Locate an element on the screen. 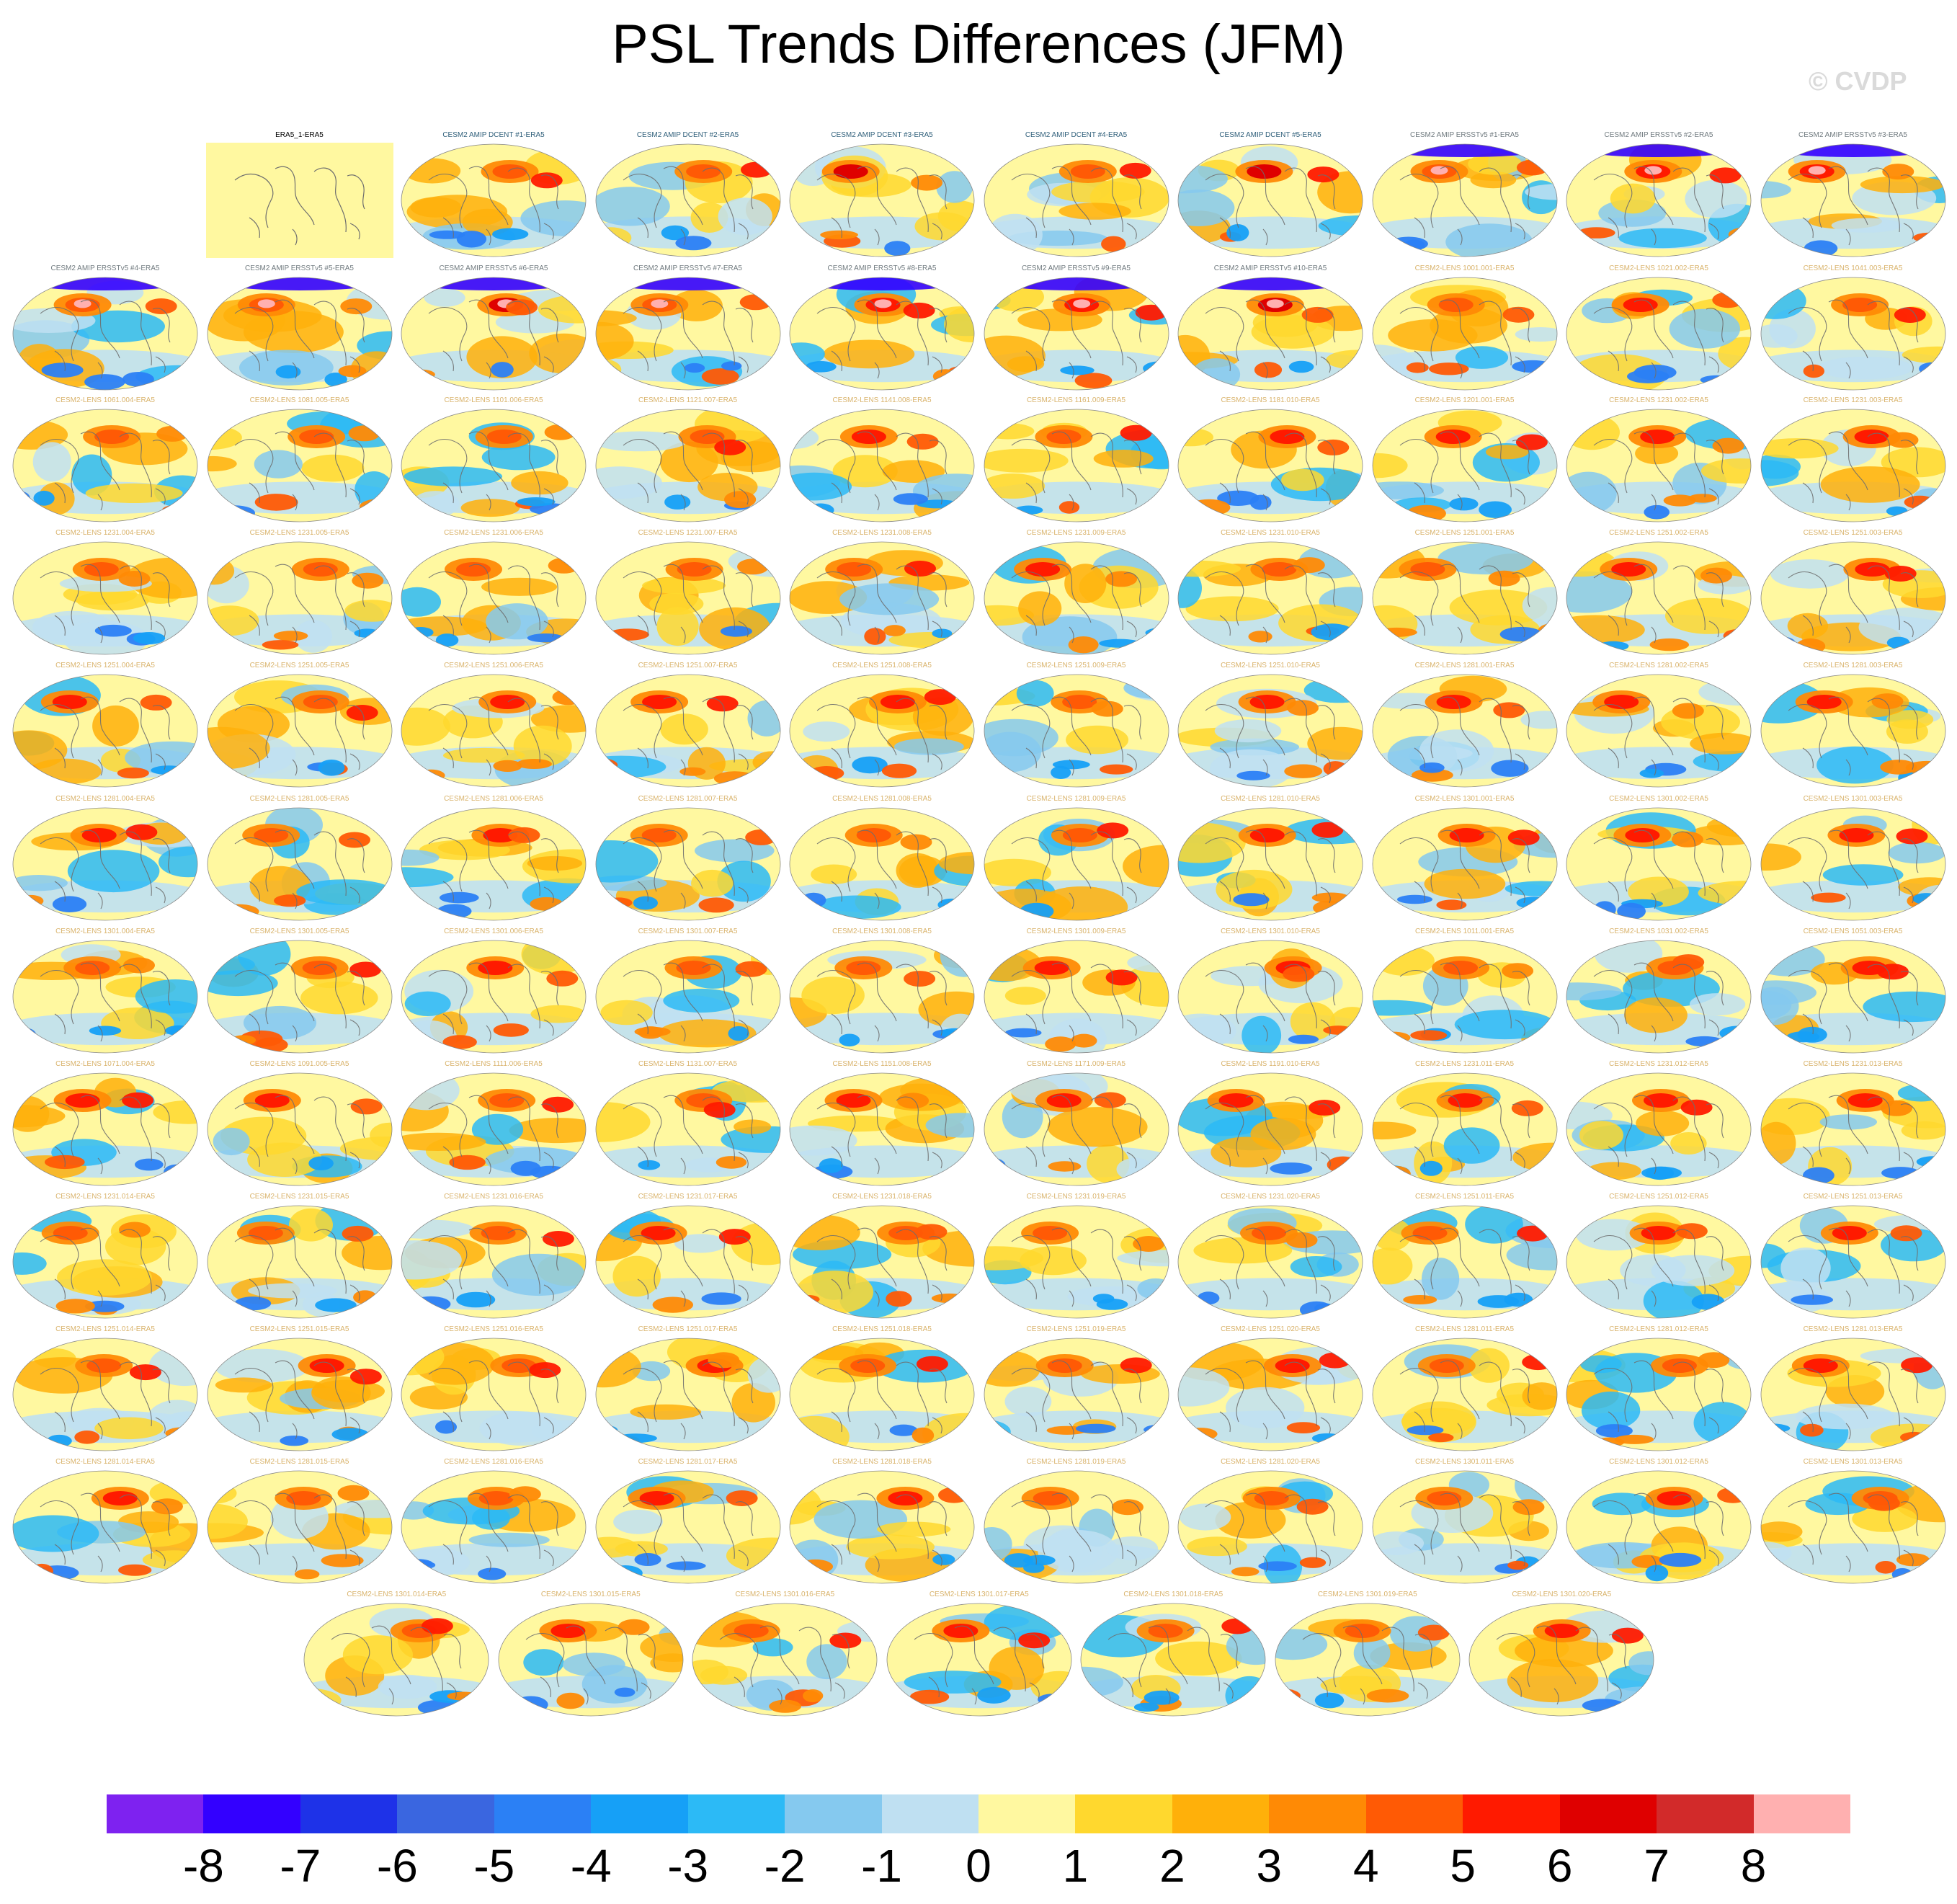  map-panel-69: CESM2-LENS 1051.003-ERA5 is located at coordinates (1853, 993).